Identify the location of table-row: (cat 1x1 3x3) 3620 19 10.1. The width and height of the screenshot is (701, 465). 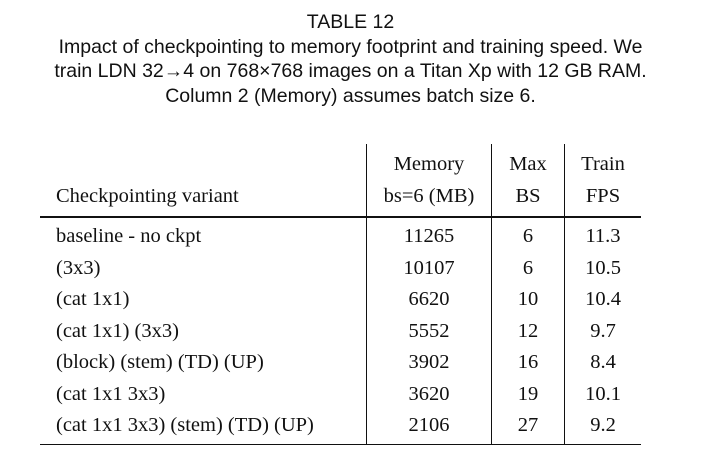
(340, 394).